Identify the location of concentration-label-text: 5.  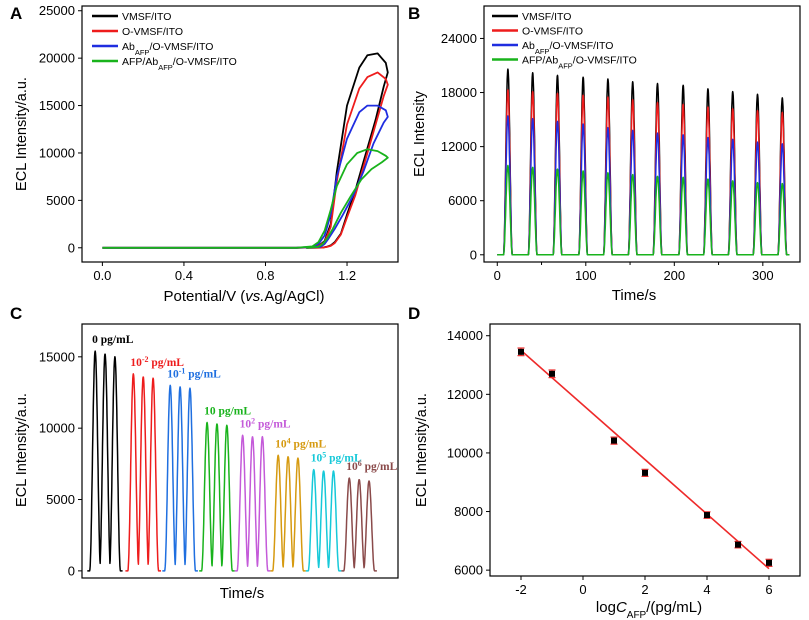
(324, 454).